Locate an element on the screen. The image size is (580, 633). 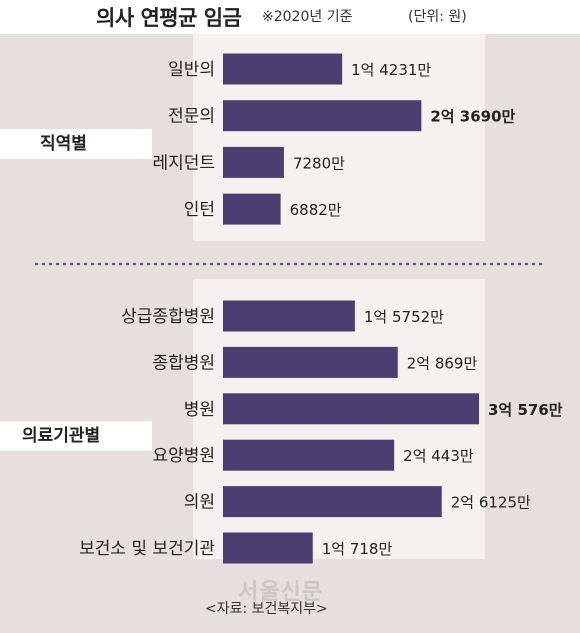
group-label-institution: 의료기관별 is located at coordinates (76, 436).